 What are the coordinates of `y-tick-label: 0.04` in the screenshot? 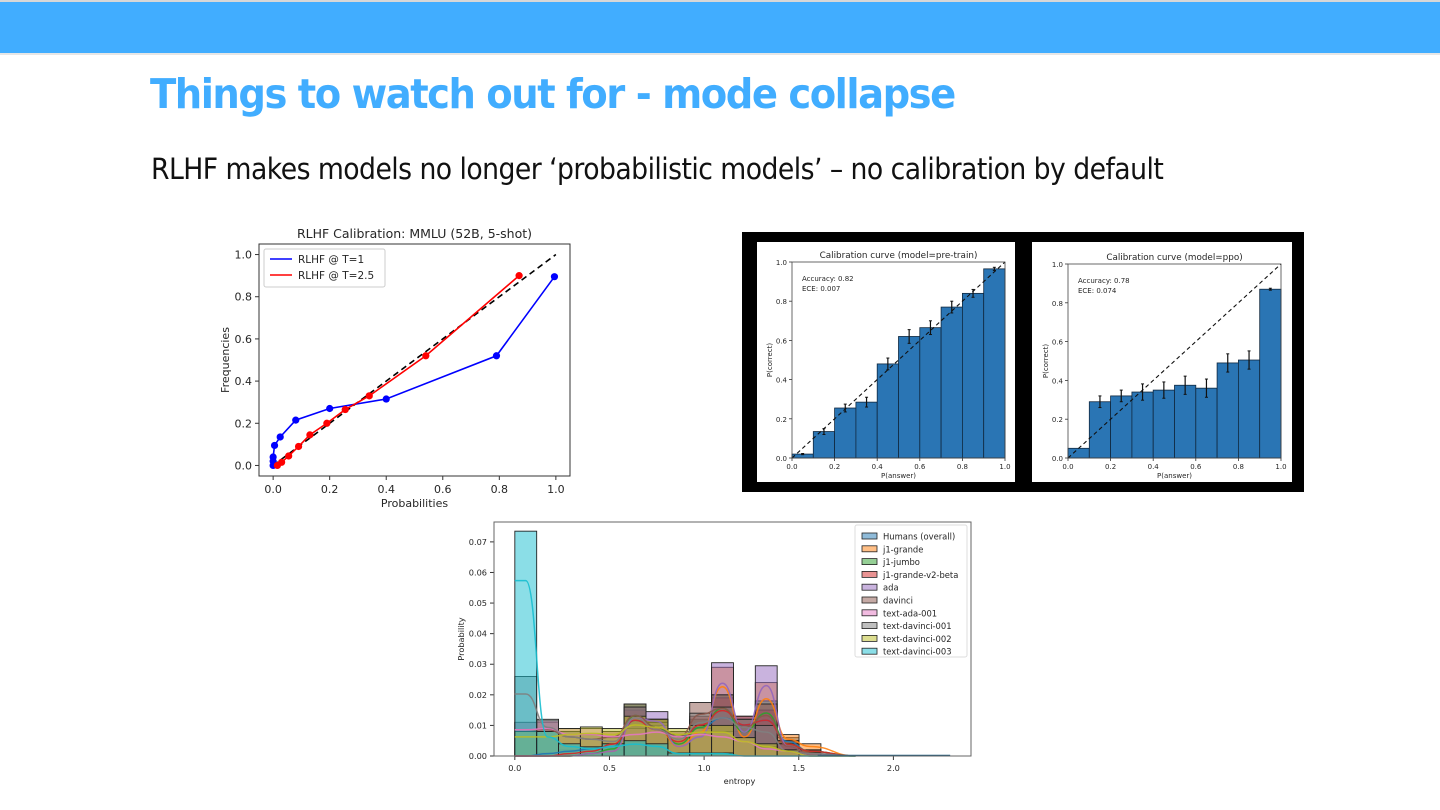 It's located at (478, 634).